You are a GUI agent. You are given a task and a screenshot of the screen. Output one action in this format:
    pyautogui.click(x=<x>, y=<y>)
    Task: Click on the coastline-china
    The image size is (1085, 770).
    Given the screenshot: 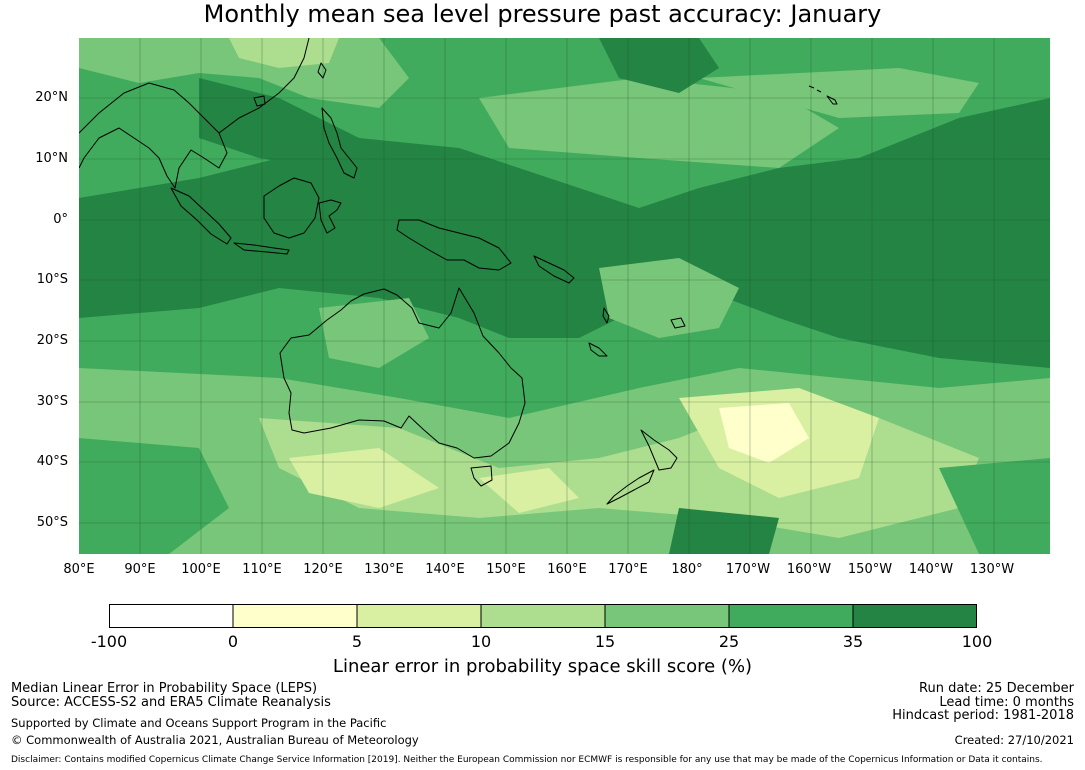 What is the action you would take?
    pyautogui.click(x=264, y=86)
    